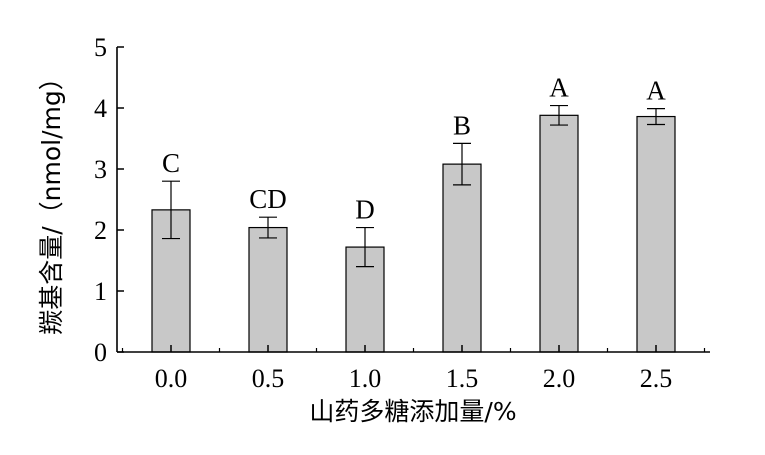 The width and height of the screenshot is (765, 455). What do you see at coordinates (100, 47) in the screenshot?
I see `y-tick-label: 5` at bounding box center [100, 47].